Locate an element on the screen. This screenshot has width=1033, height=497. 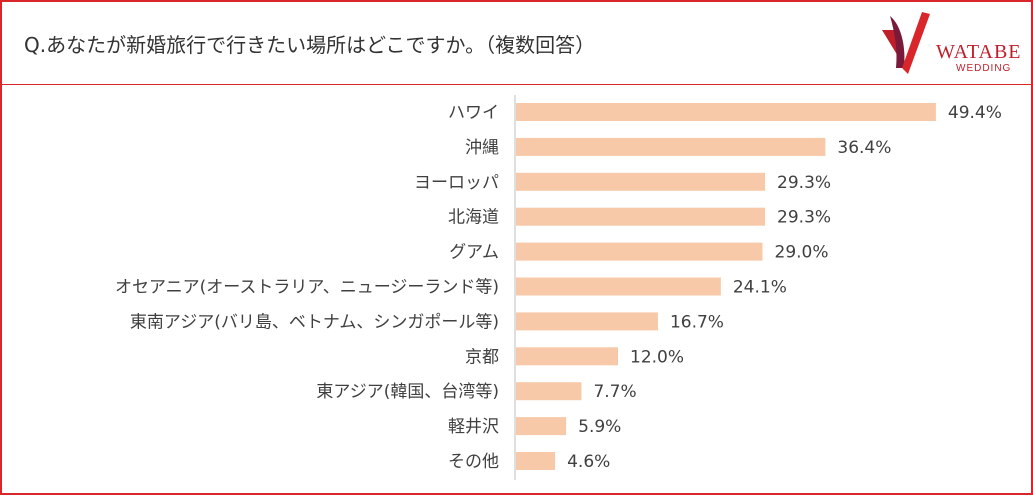
category-label-3: 北海道 is located at coordinates (473, 218).